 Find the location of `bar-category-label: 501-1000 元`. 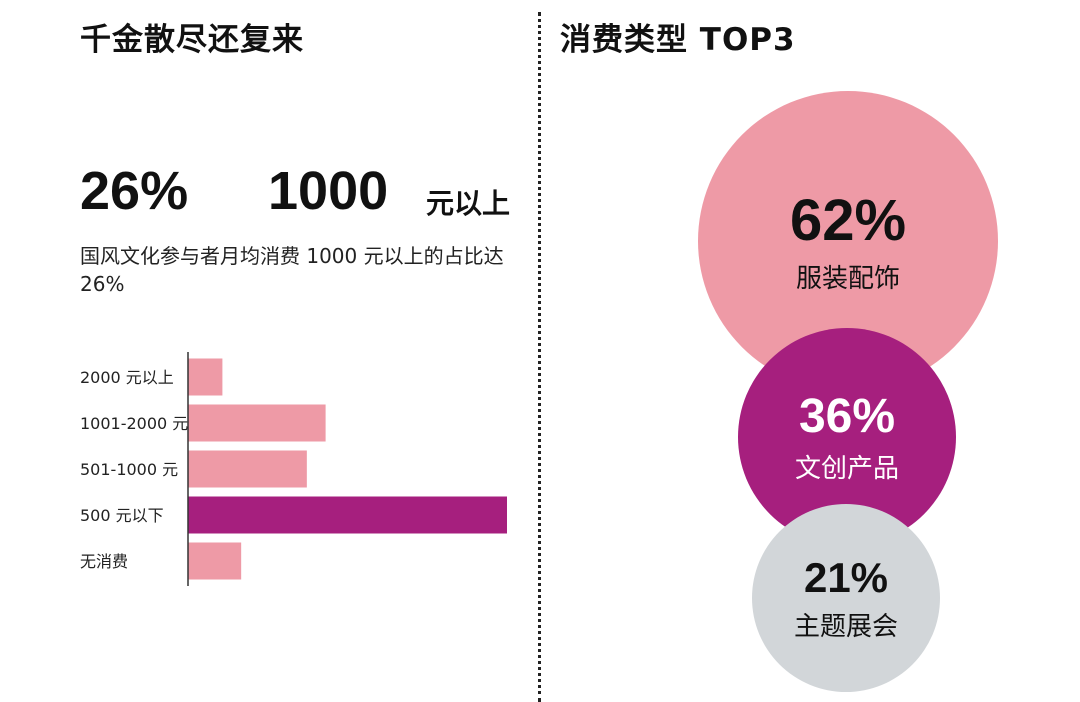

bar-category-label: 501-1000 元 is located at coordinates (129, 469).